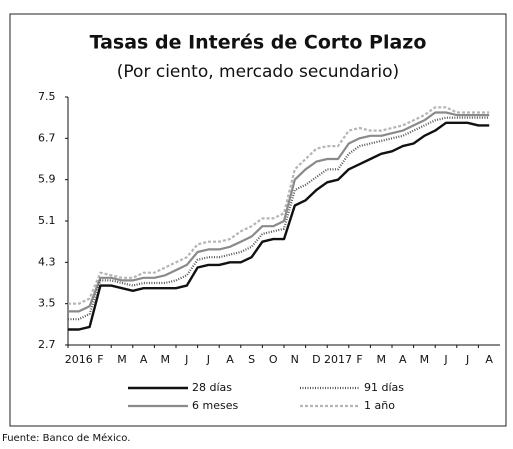 This screenshot has height=449, width=513. Describe the element at coordinates (384, 387) in the screenshot. I see `legend-label: 91 días` at that location.